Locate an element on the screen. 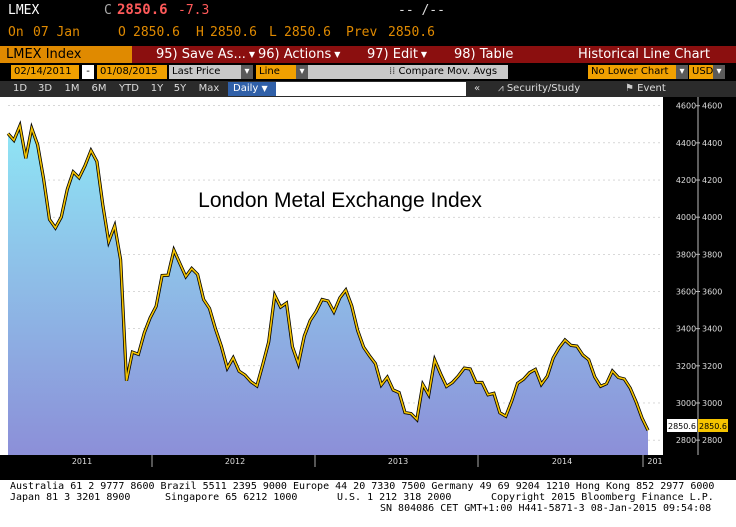 The height and width of the screenshot is (527, 736). chart-type-title: Historical Line Chart is located at coordinates (644, 54).